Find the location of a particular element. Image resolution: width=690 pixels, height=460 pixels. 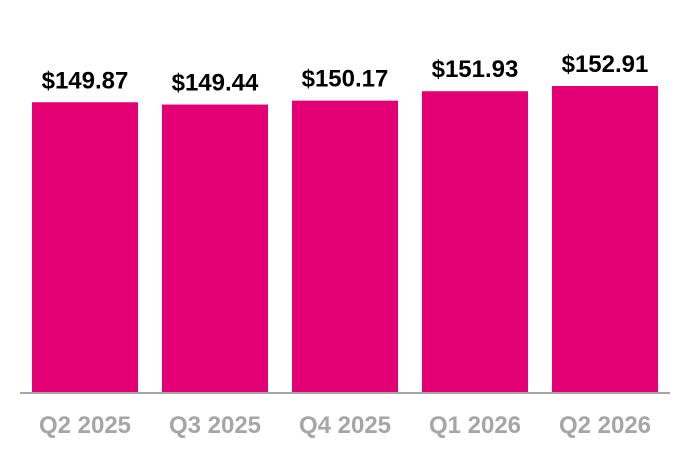

value-labels-group: $149.87 $149.44 $150.17 $151.93 $152.91 is located at coordinates (345, 74).